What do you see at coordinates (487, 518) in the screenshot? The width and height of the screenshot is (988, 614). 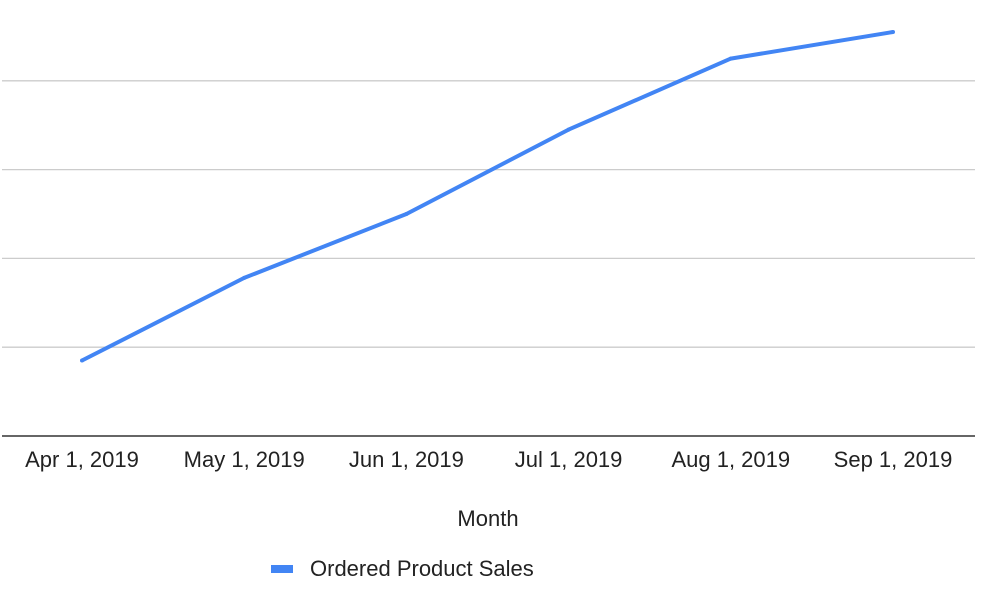 I see `x-axis-title: Month` at bounding box center [487, 518].